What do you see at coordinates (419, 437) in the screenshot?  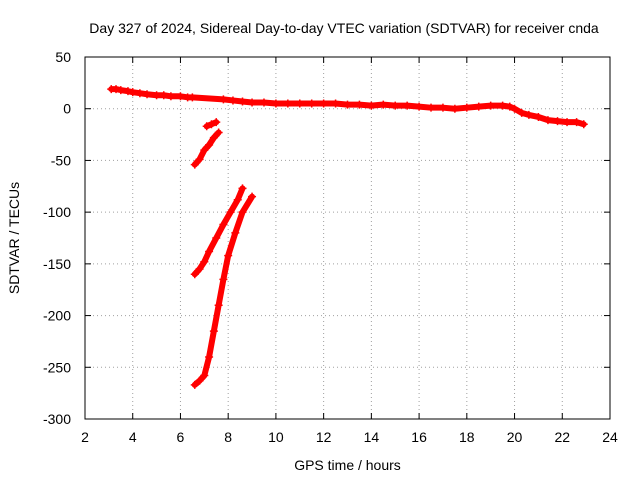 I see `x-tick-label: 16` at bounding box center [419, 437].